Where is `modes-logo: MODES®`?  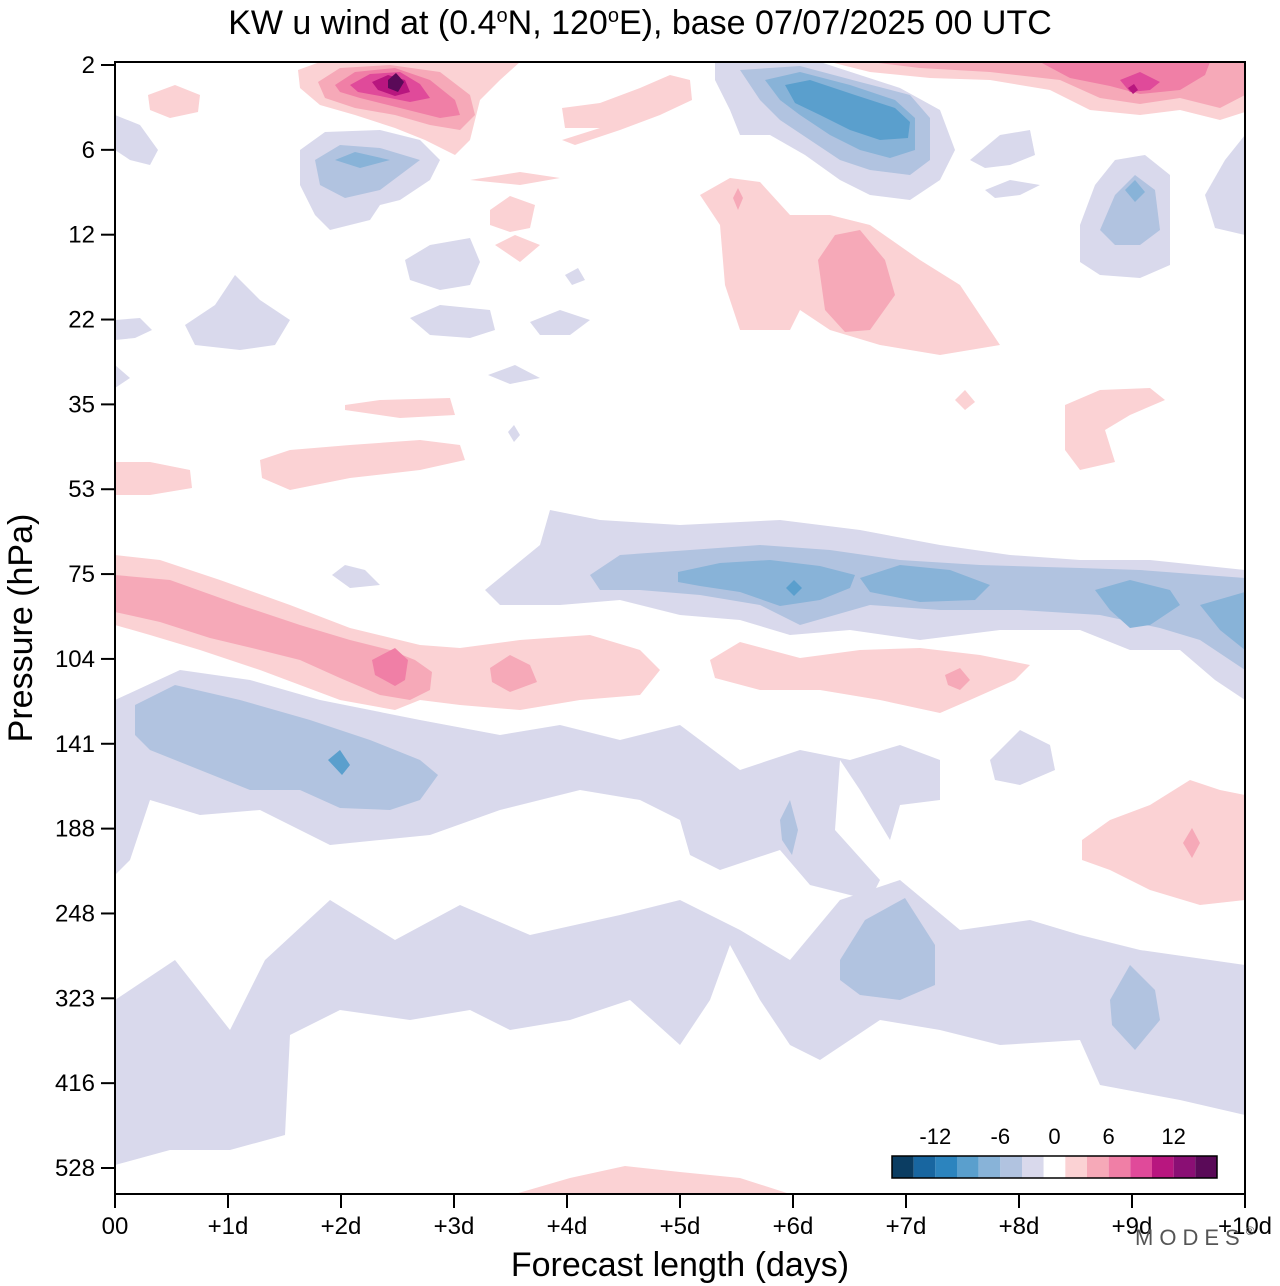 modes-logo: MODES® is located at coordinates (1195, 1237).